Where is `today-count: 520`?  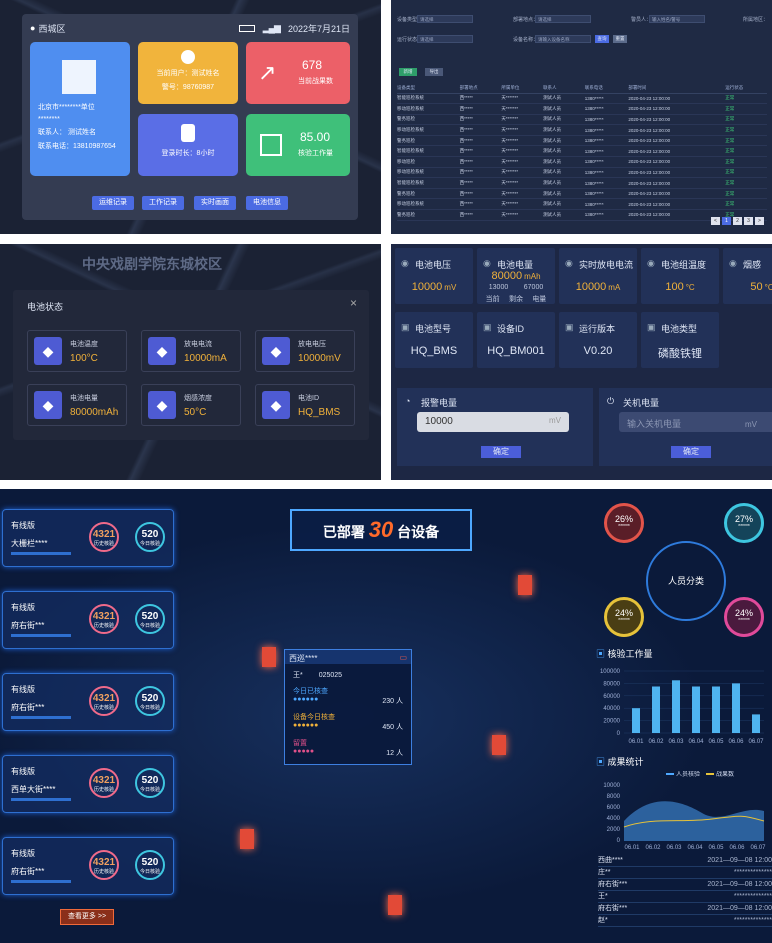
today-count: 520 is located at coordinates (150, 780).